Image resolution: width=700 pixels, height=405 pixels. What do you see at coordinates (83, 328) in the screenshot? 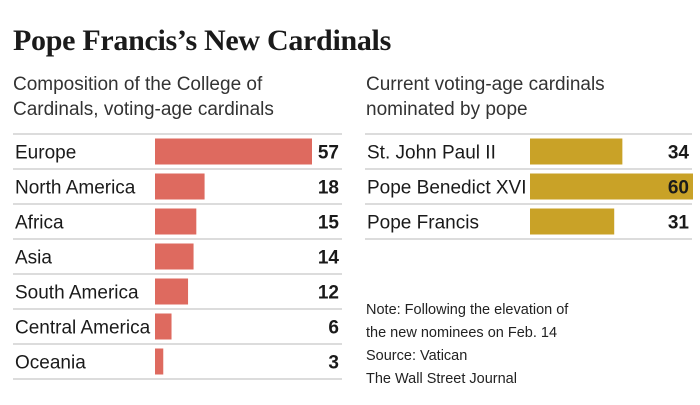
I see `left-chart-category-label: Central America` at bounding box center [83, 328].